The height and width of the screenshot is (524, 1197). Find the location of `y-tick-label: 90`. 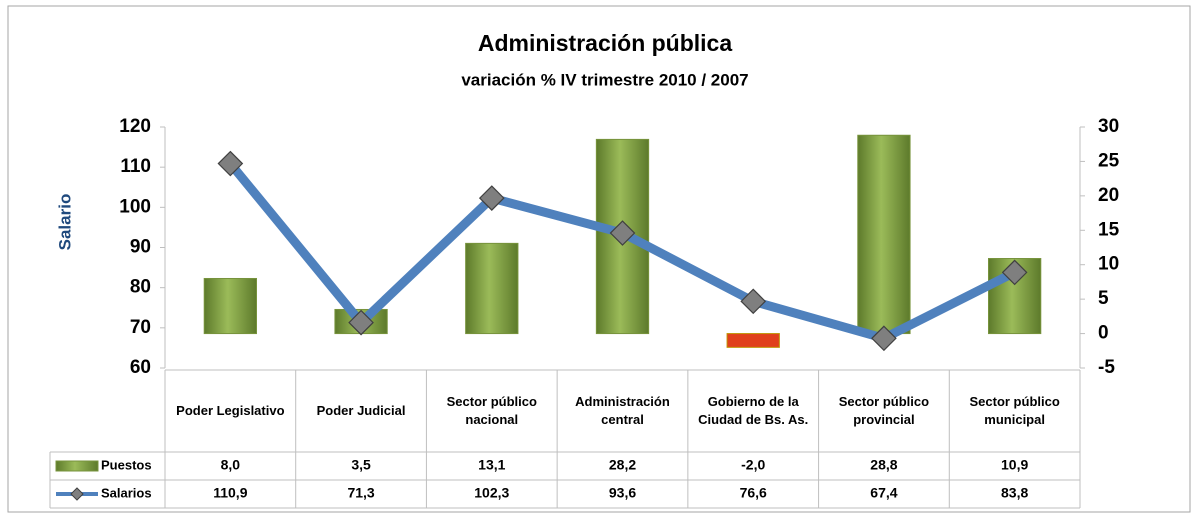

y-tick-label: 90 is located at coordinates (140, 247).